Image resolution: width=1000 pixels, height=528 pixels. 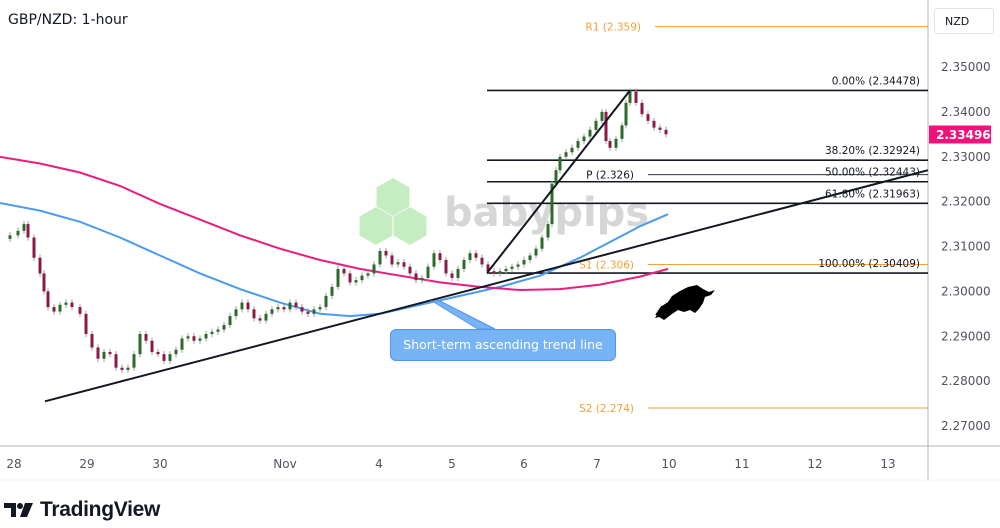 What do you see at coordinates (872, 173) in the screenshot?
I see `svg-text: 50.00% (2.32443)` at bounding box center [872, 173].